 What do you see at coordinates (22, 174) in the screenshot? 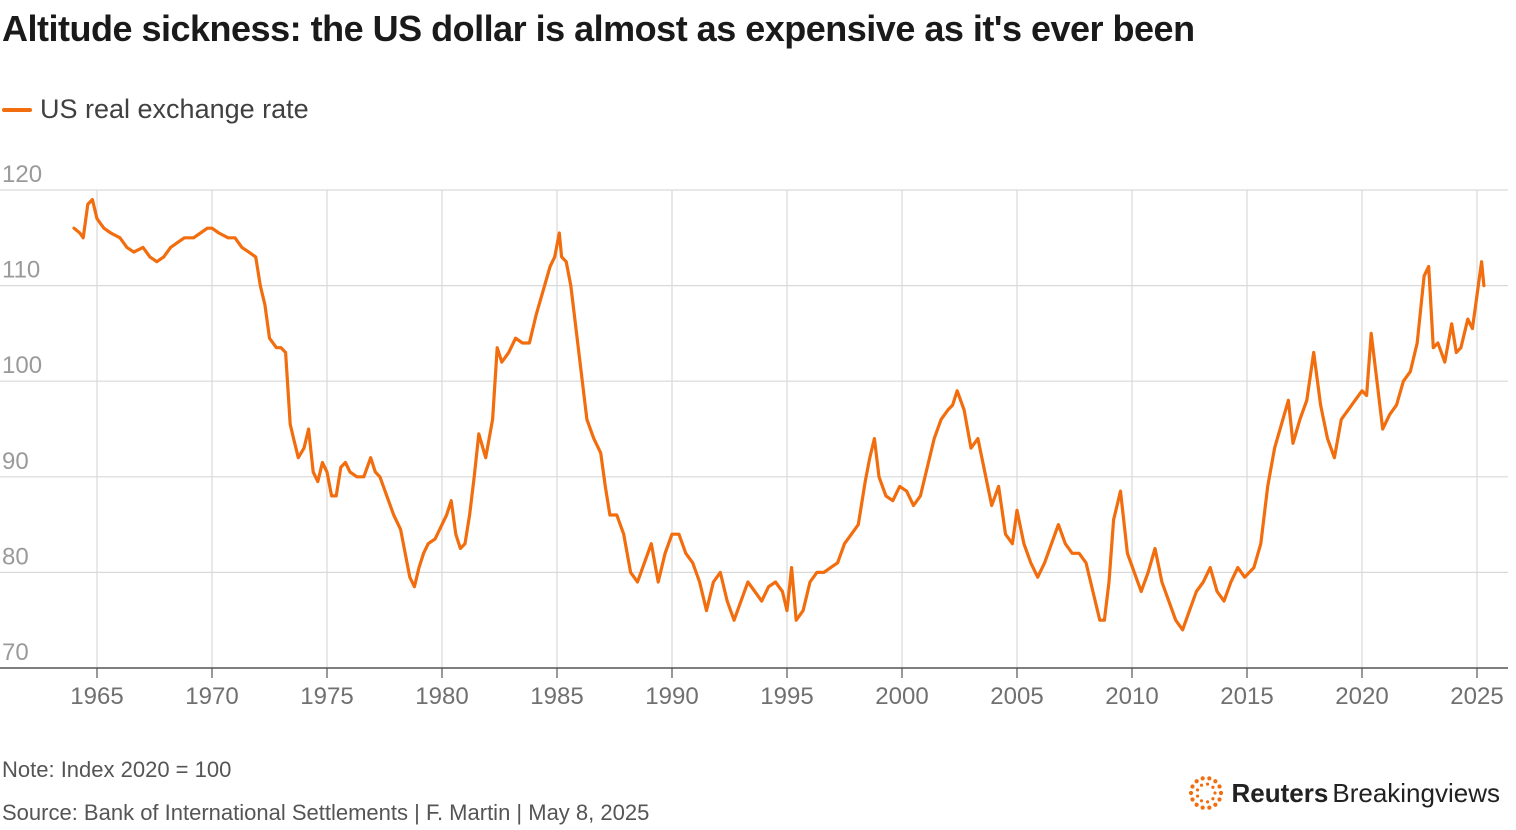
I see `y-tick-label: 120` at bounding box center [22, 174].